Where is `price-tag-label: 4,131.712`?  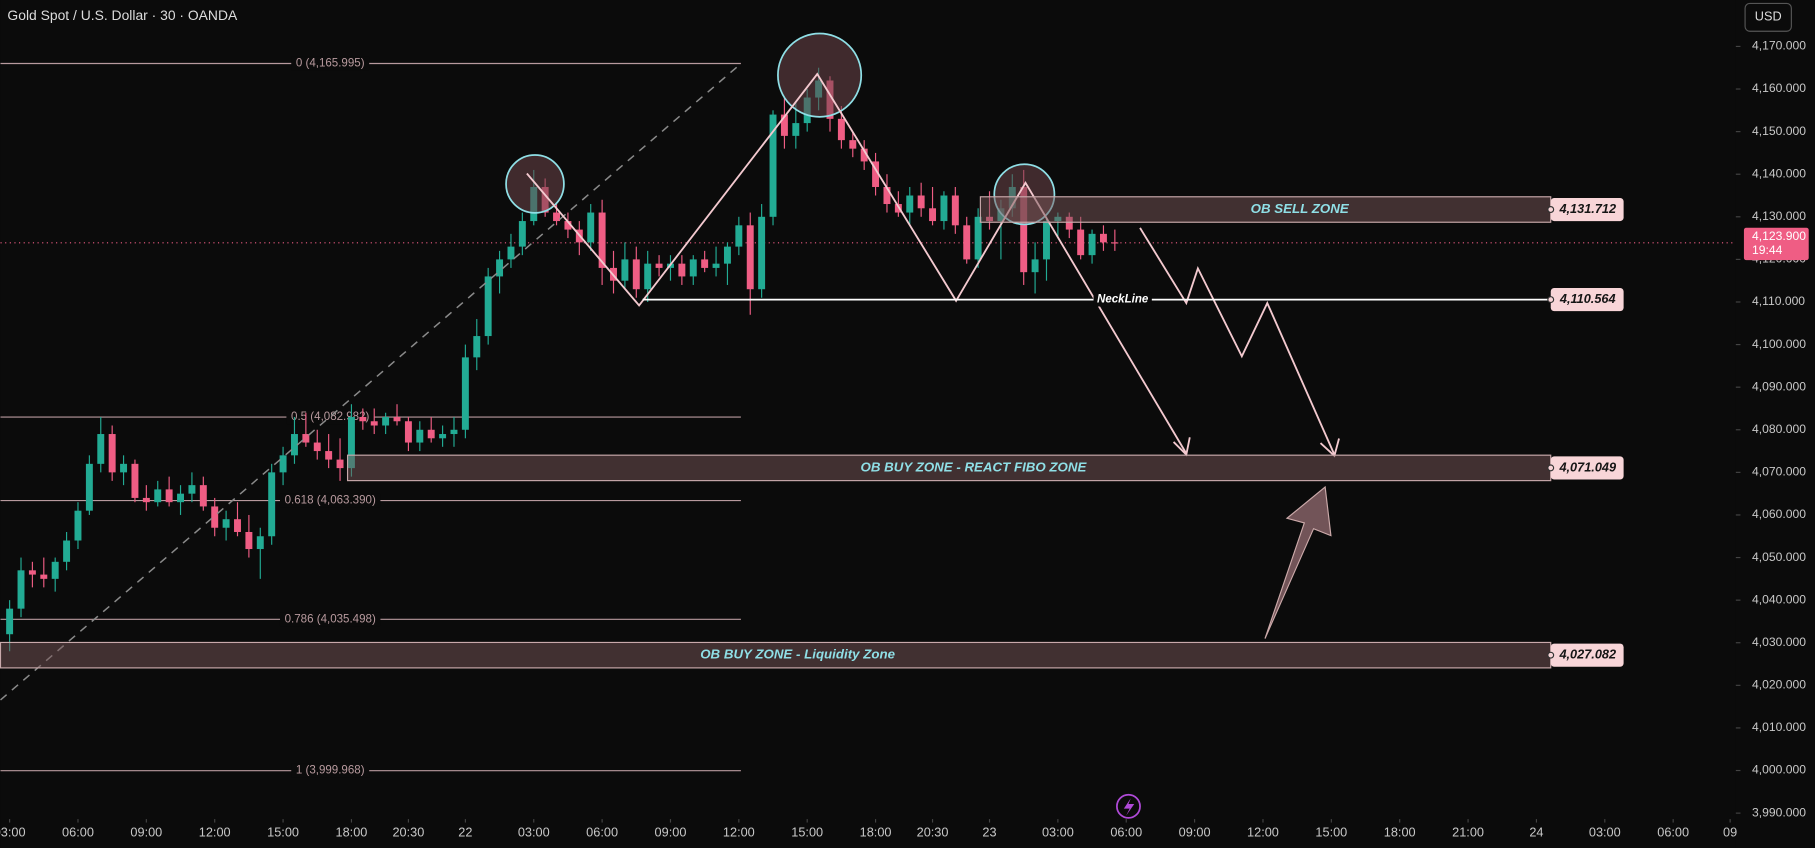
price-tag-label: 4,131.712 is located at coordinates (1587, 208).